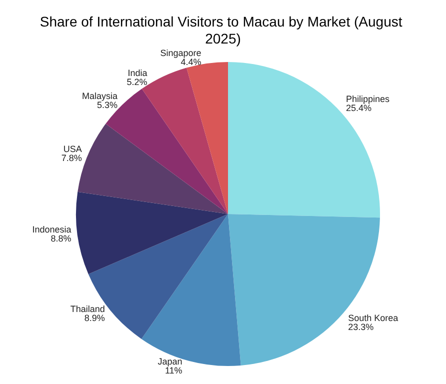  What do you see at coordinates (71, 158) in the screenshot?
I see `data-label: 7.8%` at bounding box center [71, 158].